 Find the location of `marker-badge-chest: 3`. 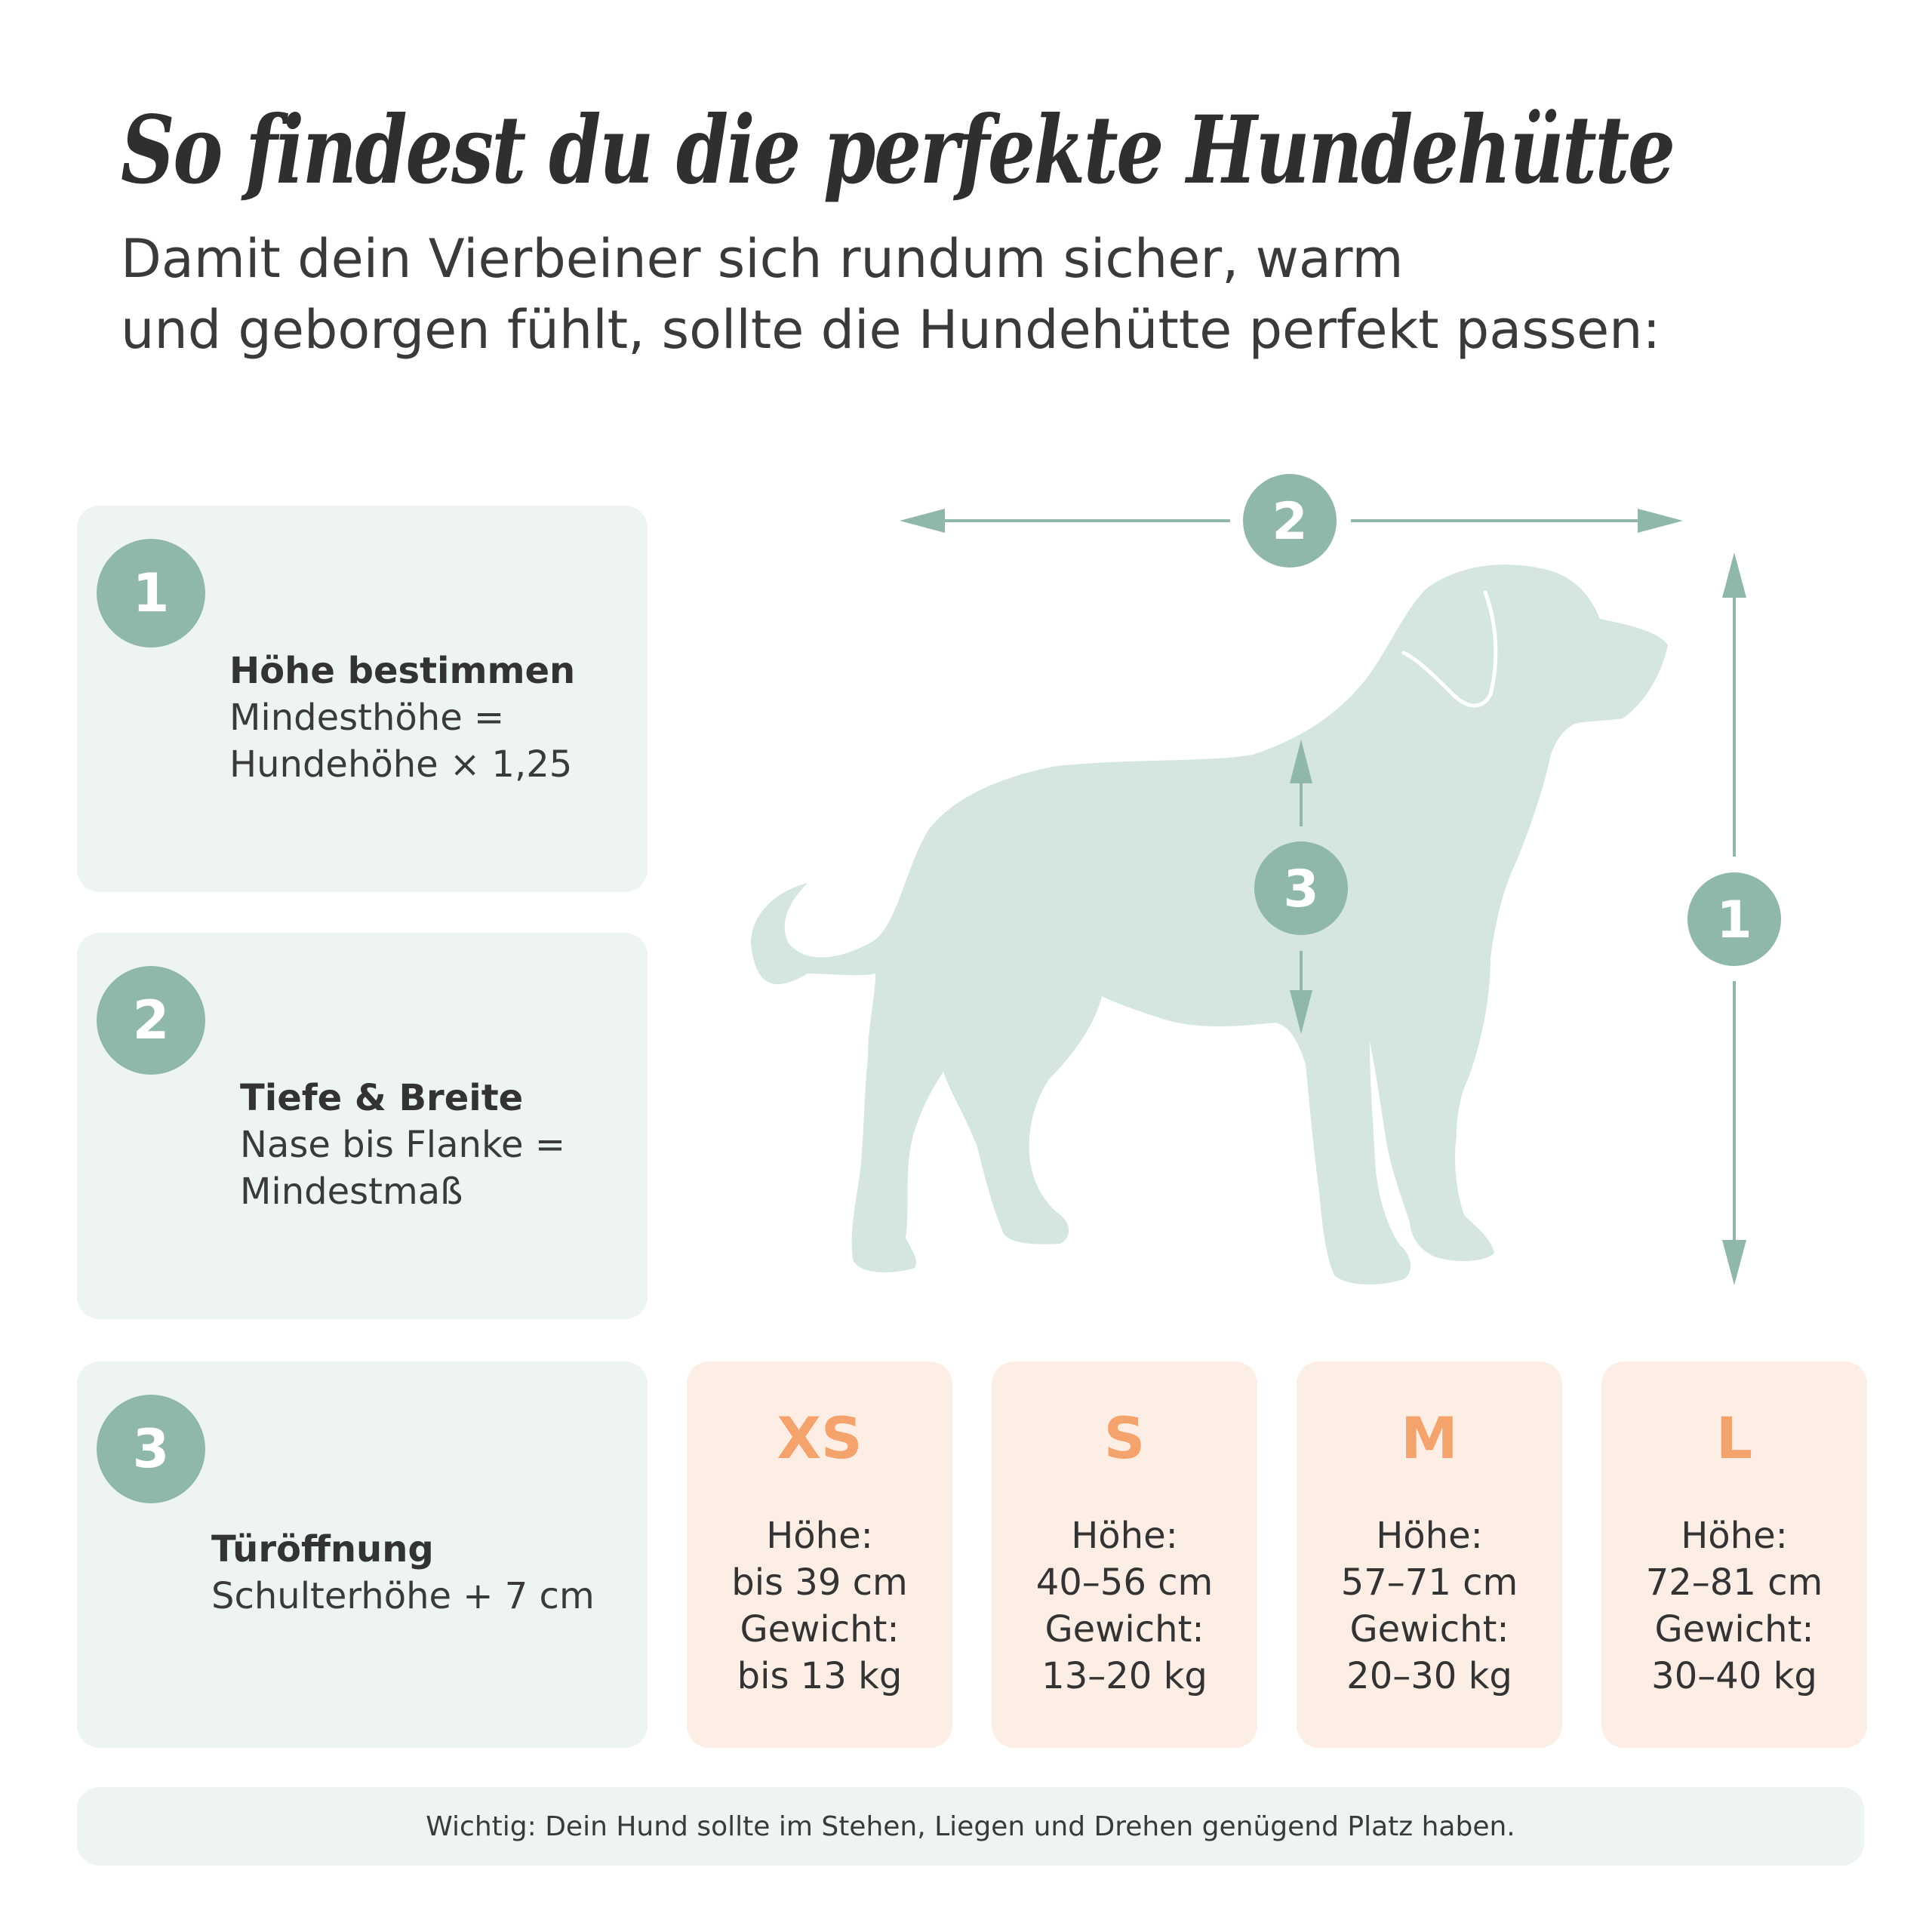

marker-badge-chest: 3 is located at coordinates (1301, 888).